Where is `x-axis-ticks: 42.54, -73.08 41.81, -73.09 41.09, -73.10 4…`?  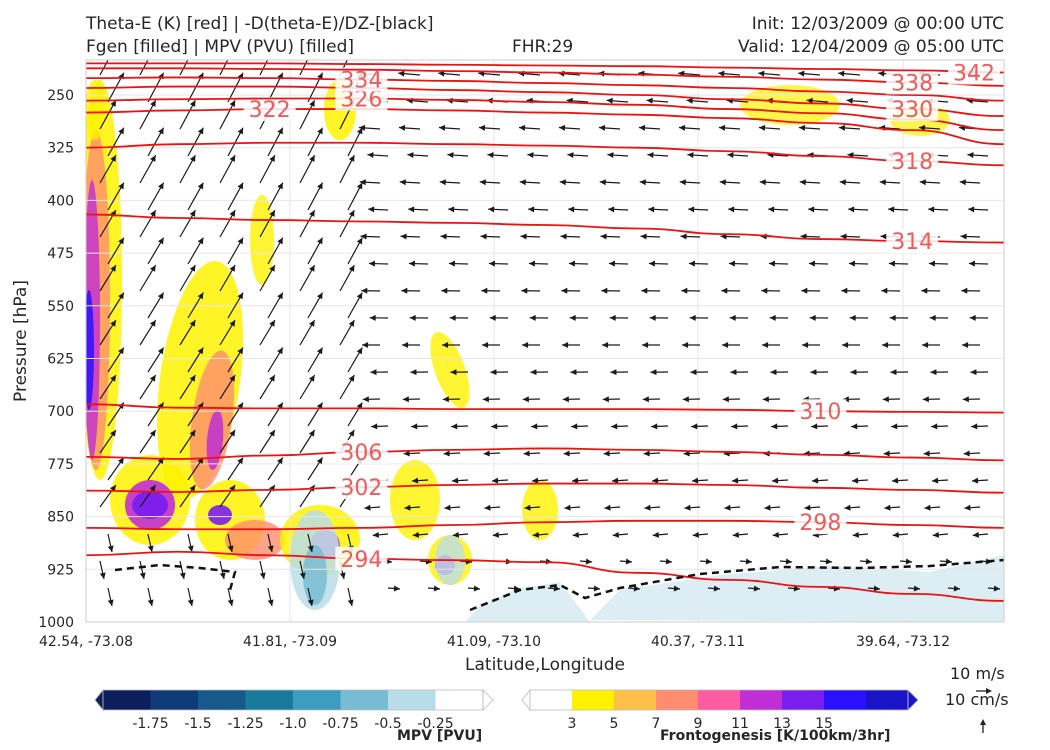
x-axis-ticks: 42.54, -73.08 41.81, -73.09 41.09, -73.10 4… is located at coordinates (494, 642).